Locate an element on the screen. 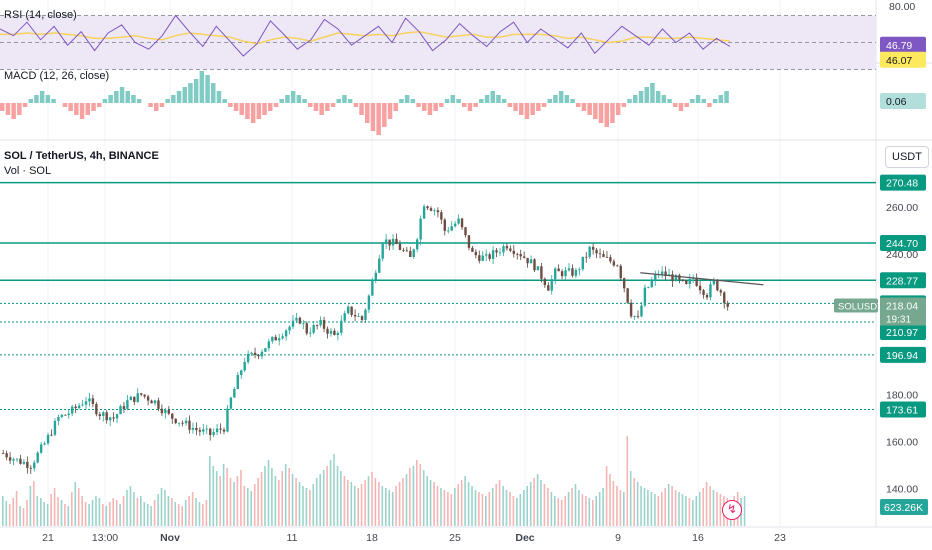 The width and height of the screenshot is (932, 550). time-tick-label: 25 is located at coordinates (455, 538).